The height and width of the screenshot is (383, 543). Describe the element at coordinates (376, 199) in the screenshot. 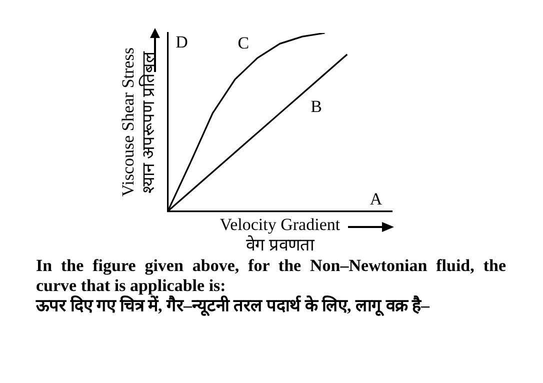

I see `annotation: A` at that location.